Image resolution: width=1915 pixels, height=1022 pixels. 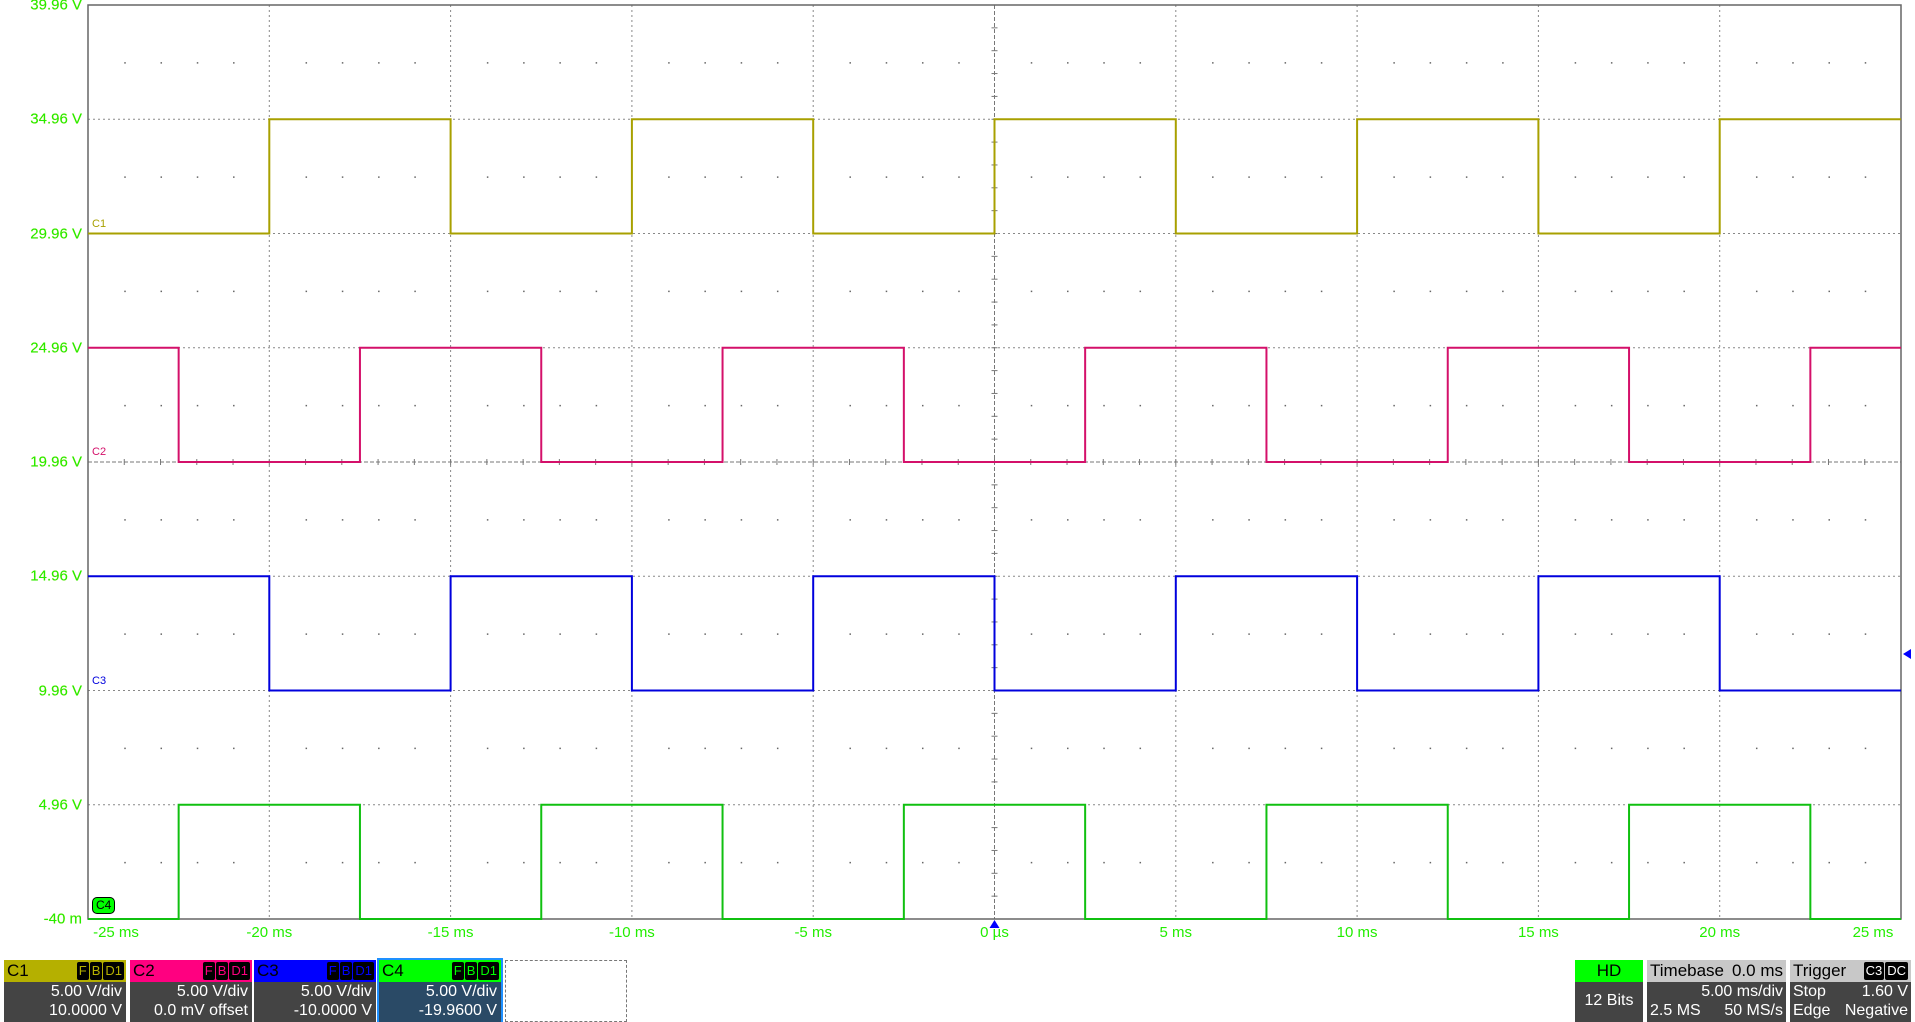 What do you see at coordinates (56, 576) in the screenshot?
I see `y-tick-label: 14.96 V` at bounding box center [56, 576].